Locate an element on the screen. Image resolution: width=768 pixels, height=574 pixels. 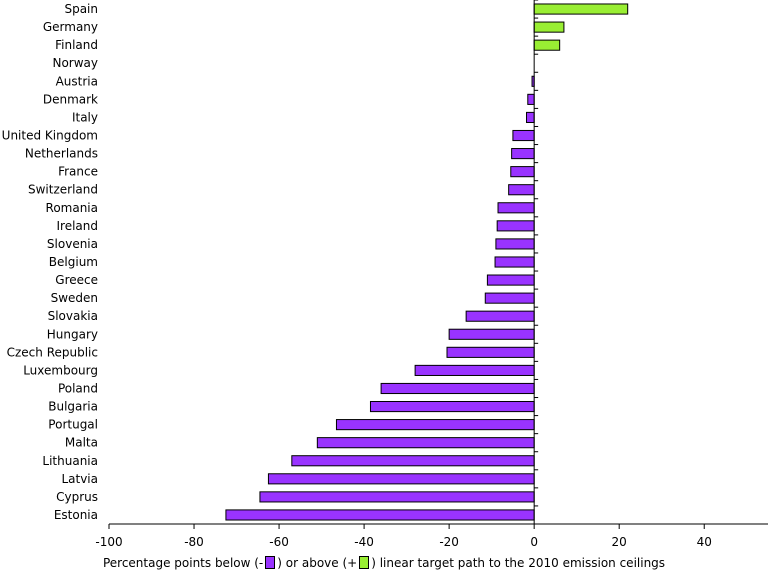
x-tick-label: -80 is located at coordinates (194, 542).